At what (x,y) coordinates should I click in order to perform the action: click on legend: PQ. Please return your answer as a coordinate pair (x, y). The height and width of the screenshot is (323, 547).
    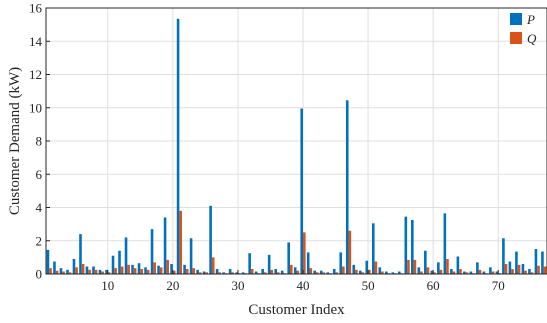
    Looking at the image, I should click on (523, 29).